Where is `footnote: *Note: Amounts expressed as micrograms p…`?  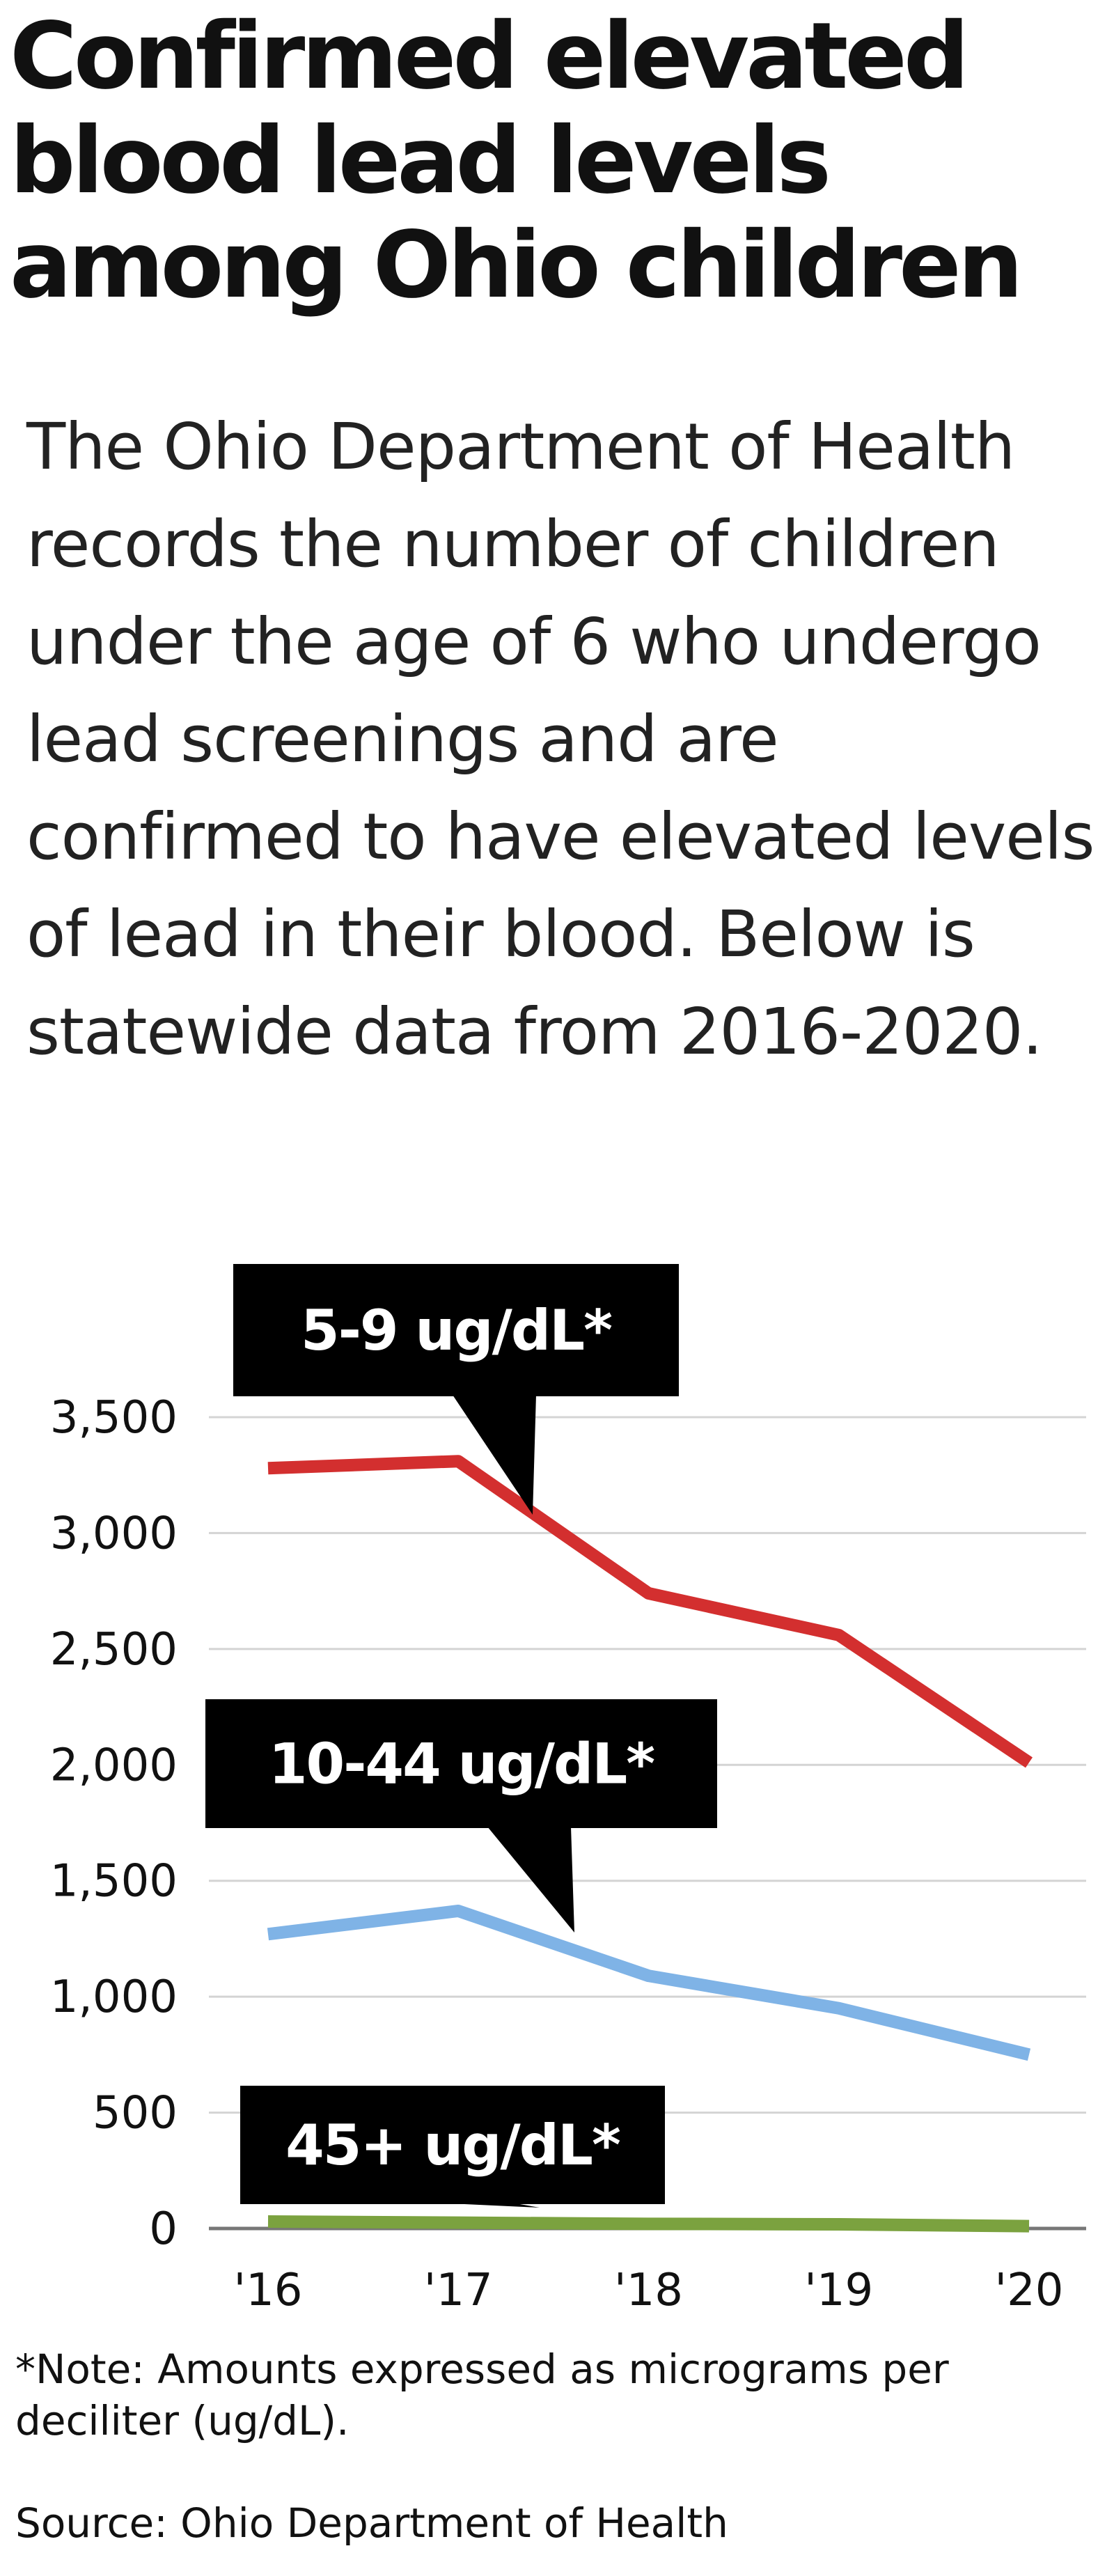 footnote: *Note: Amounts expressed as micrograms p… is located at coordinates (482, 2394).